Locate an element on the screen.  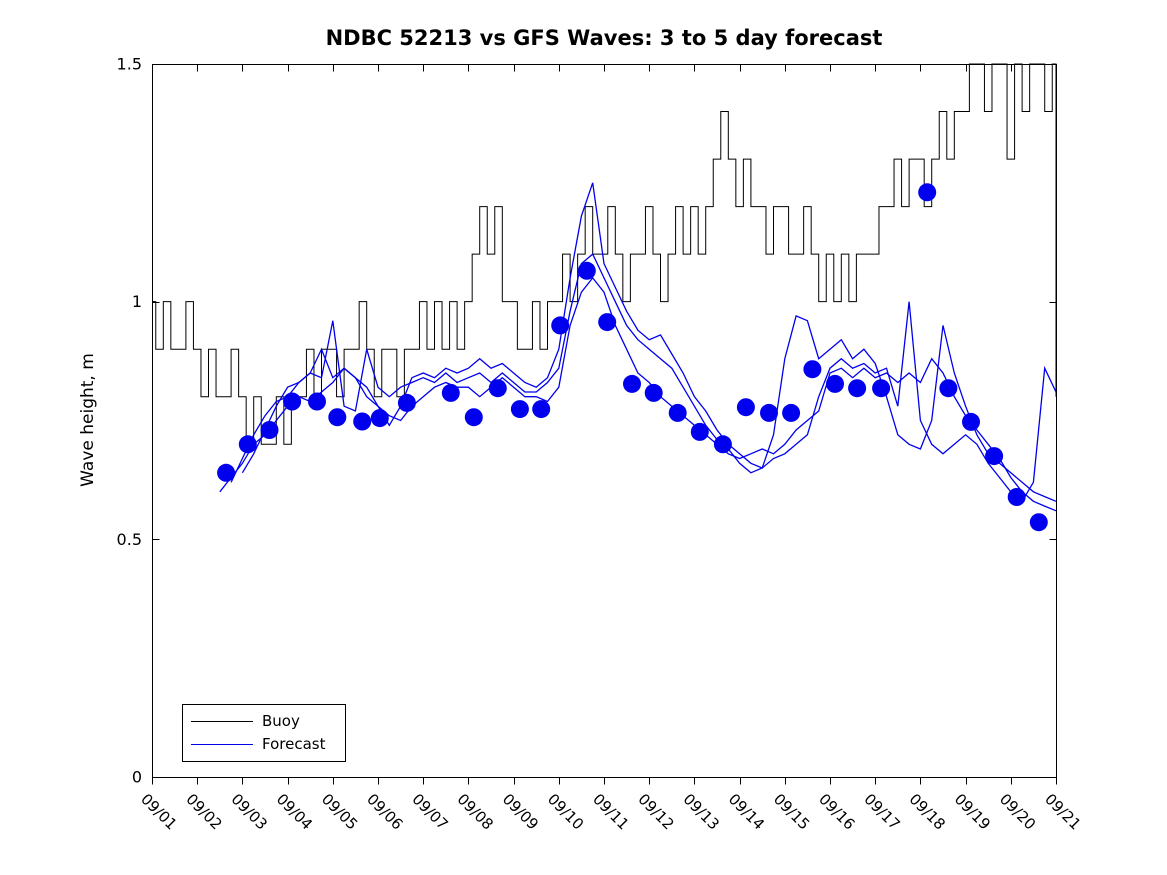
x-tick-label: 09/03 is located at coordinates (249, 811).